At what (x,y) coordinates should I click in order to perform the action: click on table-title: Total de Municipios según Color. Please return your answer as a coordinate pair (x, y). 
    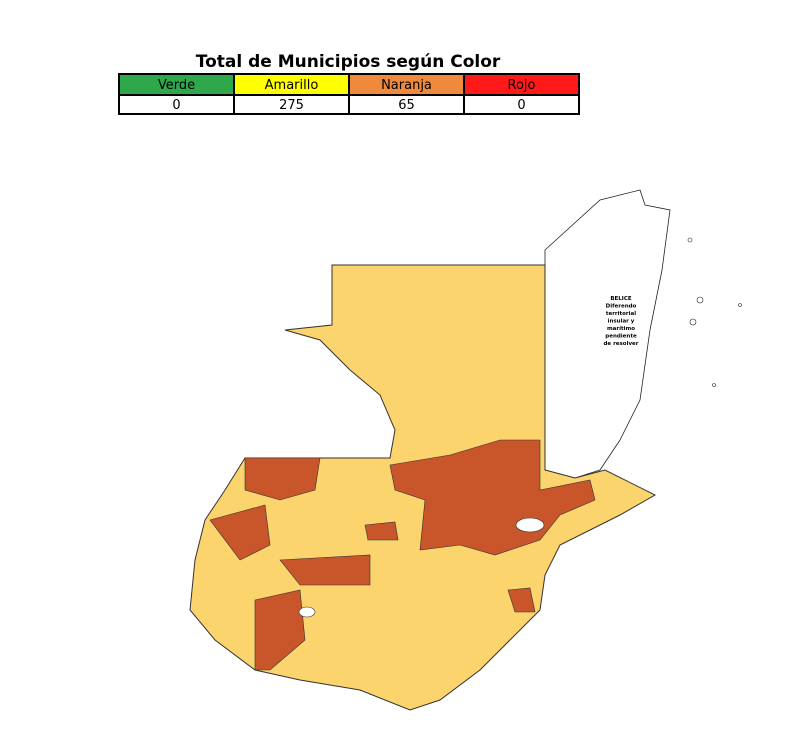
    Looking at the image, I should click on (348, 62).